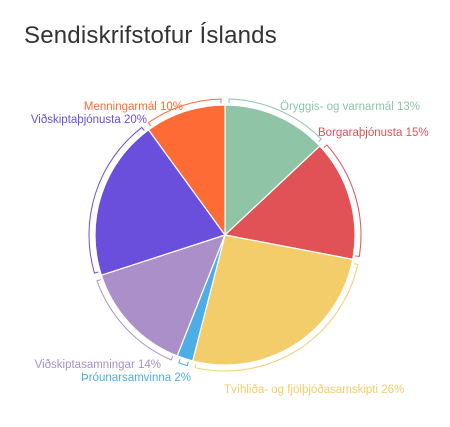  Describe the element at coordinates (116, 200) in the screenshot. I see `slice-6-leader` at that location.